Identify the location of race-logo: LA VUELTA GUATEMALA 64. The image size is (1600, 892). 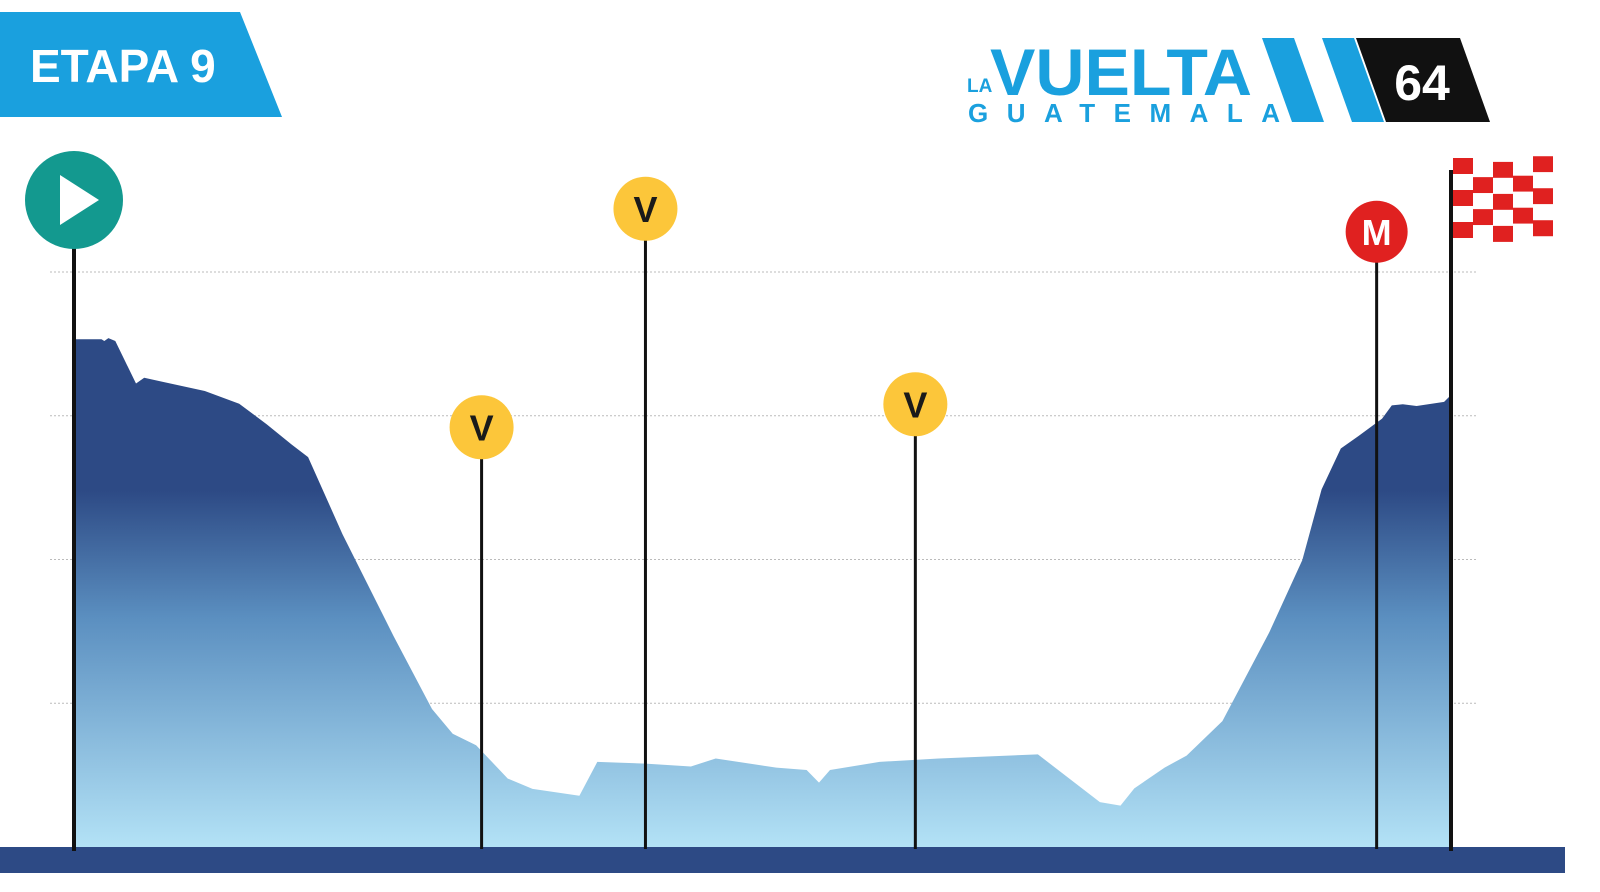
(1228, 81).